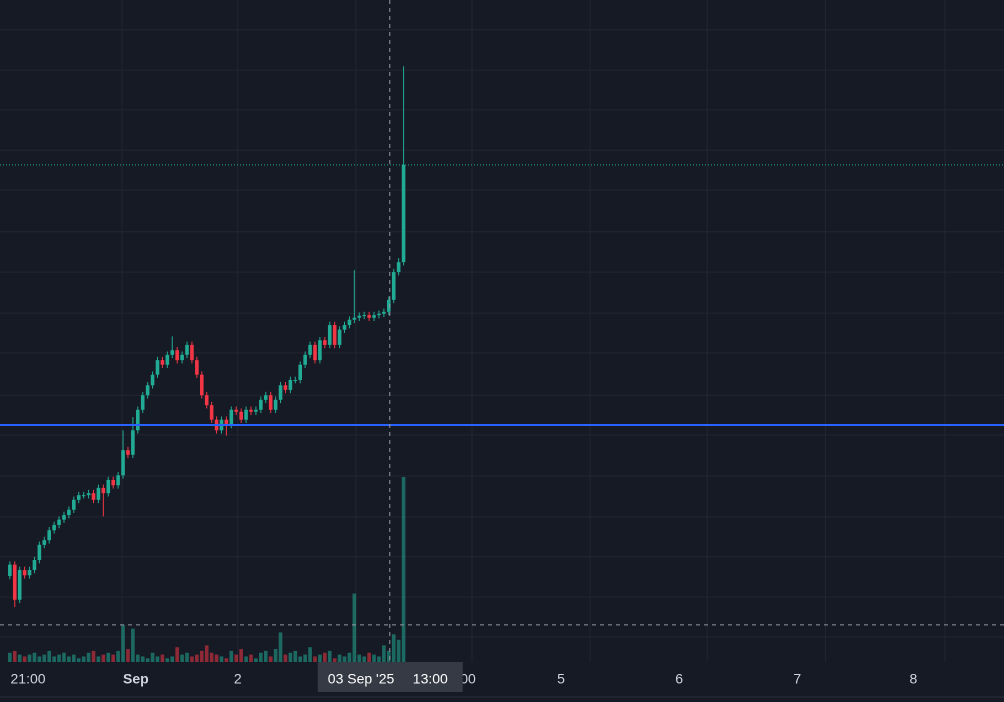 Image resolution: width=1004 pixels, height=702 pixels. I want to click on x-tick-label: 8, so click(914, 679).